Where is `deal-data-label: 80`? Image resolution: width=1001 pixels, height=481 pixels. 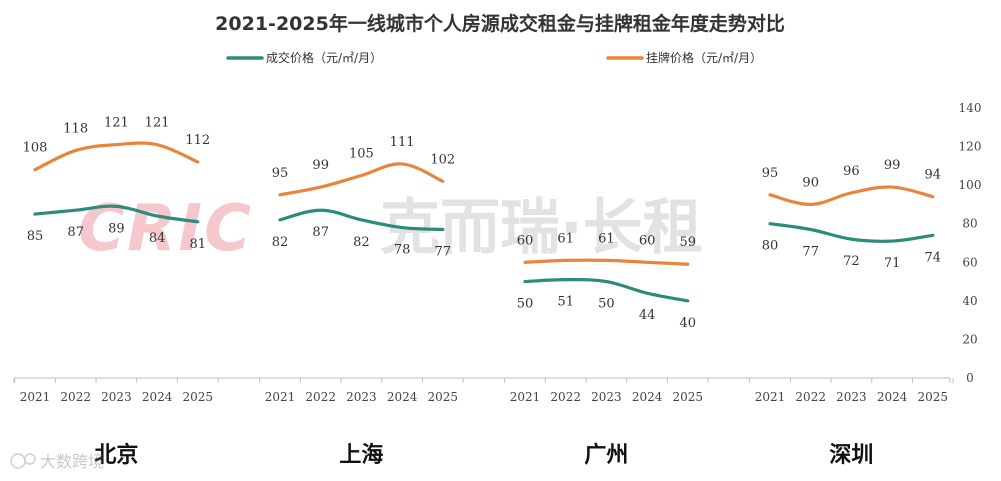 deal-data-label: 80 is located at coordinates (770, 246).